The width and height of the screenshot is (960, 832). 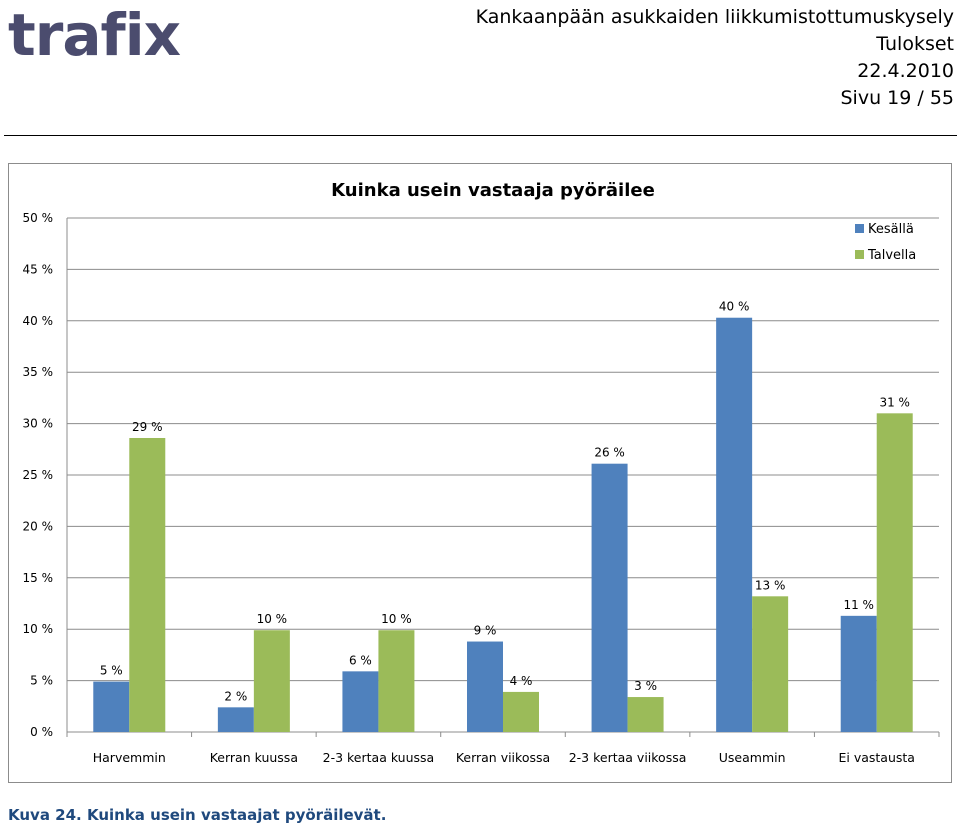 What do you see at coordinates (38, 578) in the screenshot?
I see `y-tick-label: 15 %` at bounding box center [38, 578].